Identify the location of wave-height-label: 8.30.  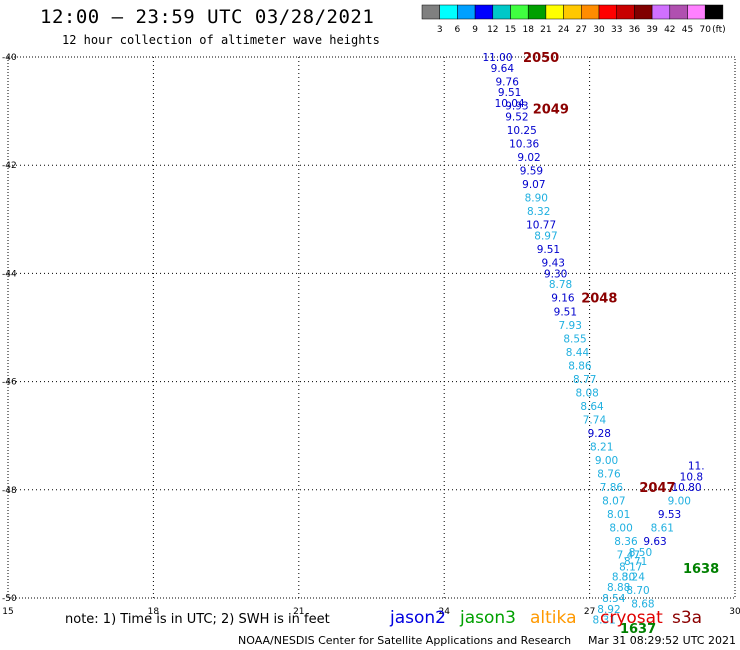
(623, 577).